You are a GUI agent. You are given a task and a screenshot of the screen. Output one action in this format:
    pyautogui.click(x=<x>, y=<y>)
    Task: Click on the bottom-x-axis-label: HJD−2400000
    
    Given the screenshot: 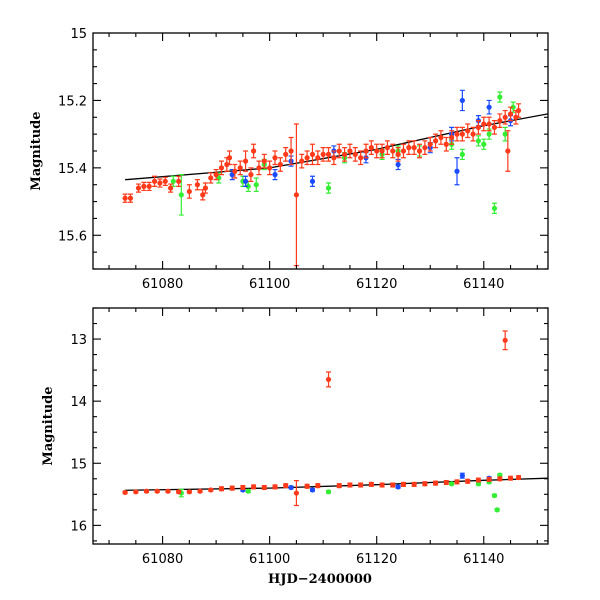 What is the action you would take?
    pyautogui.click(x=320, y=579)
    